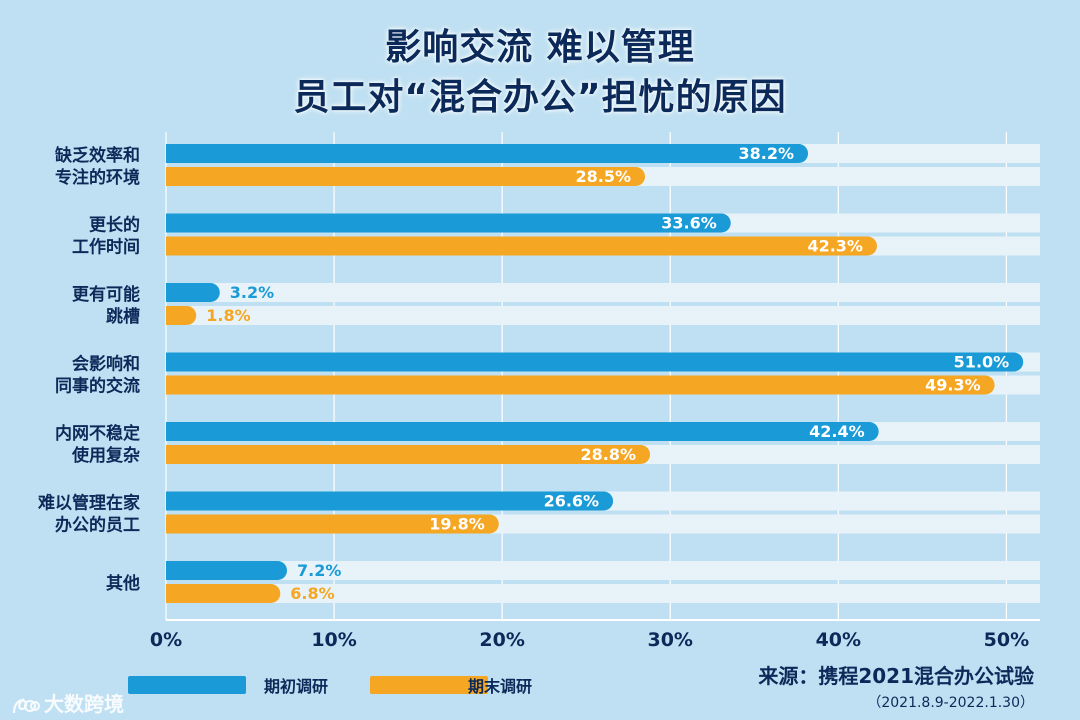  I want to click on legend-label-series2: 期末调研, so click(500, 686).